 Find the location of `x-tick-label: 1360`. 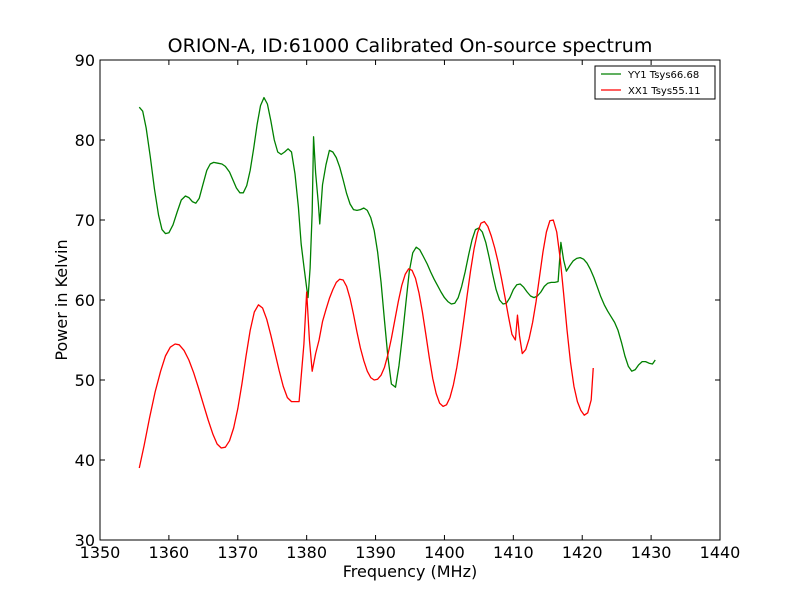

x-tick-label: 1360 is located at coordinates (169, 552).